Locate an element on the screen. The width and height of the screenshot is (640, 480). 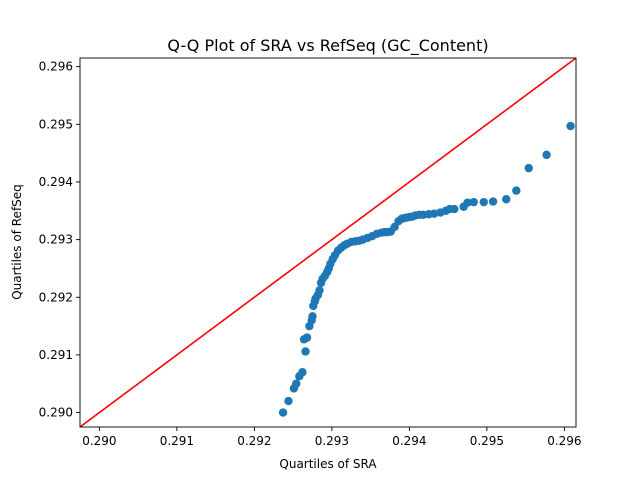
chart-title: Q-Q Plot of SRA vs RefSeq (GC_Content) is located at coordinates (327, 46).